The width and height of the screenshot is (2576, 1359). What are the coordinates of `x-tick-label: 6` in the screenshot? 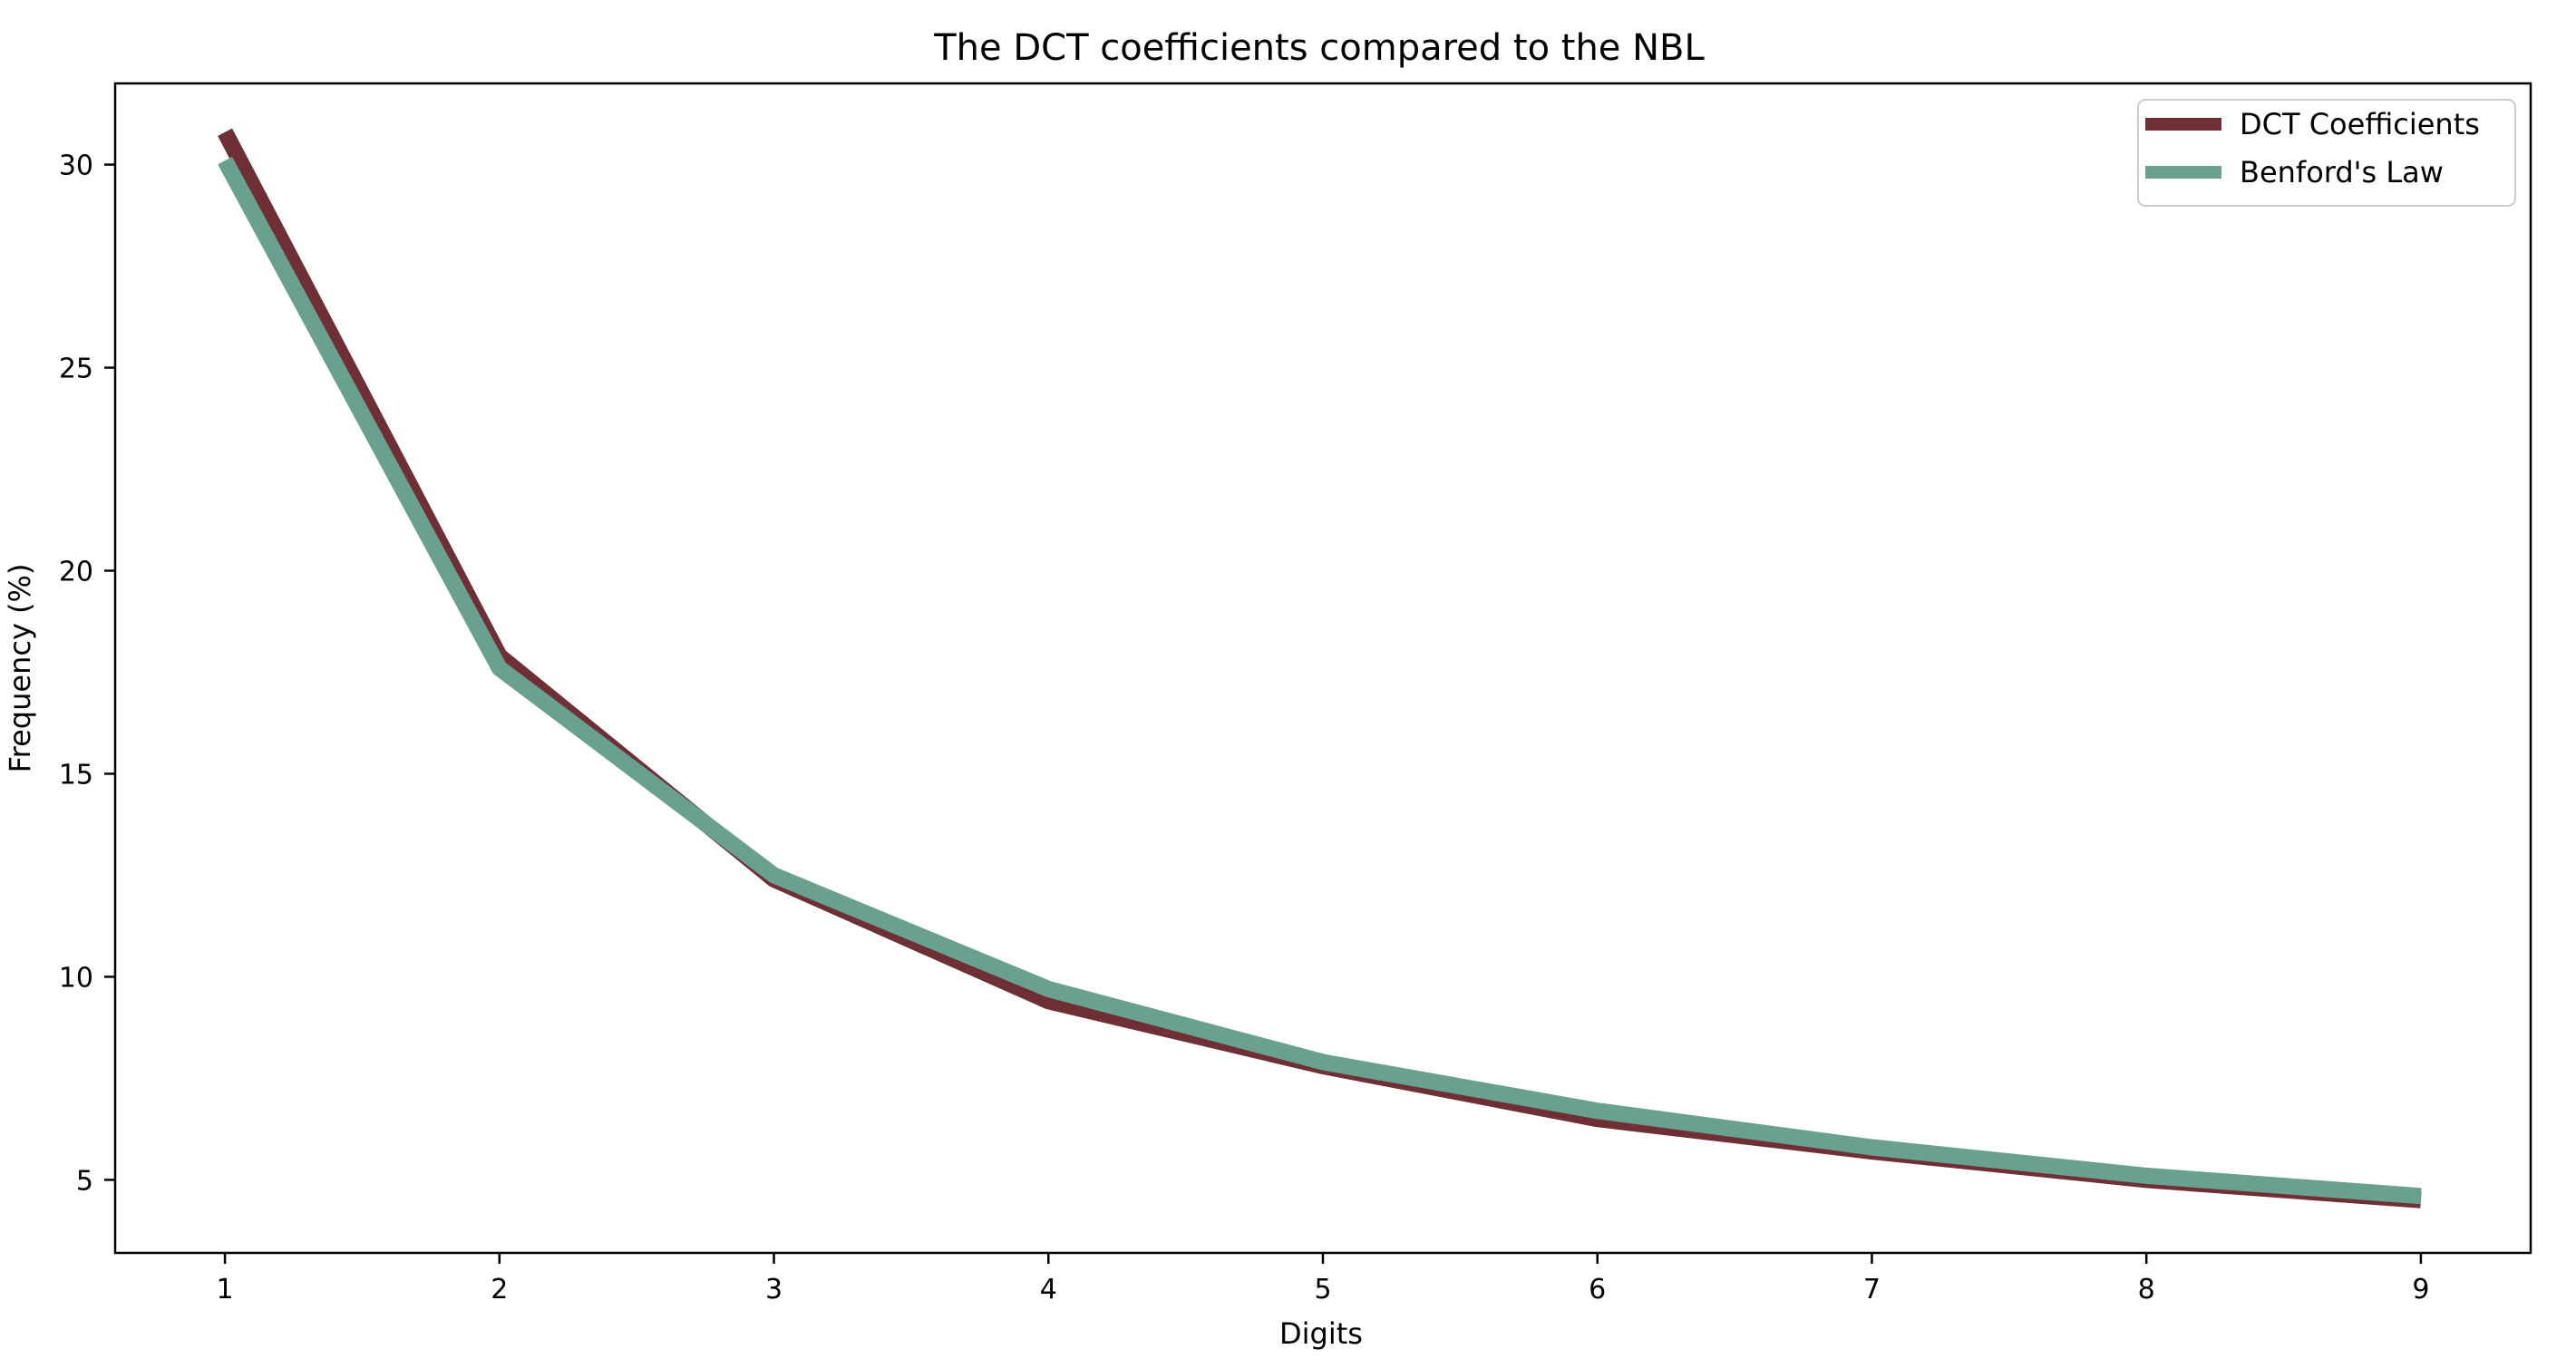 It's located at (1597, 1290).